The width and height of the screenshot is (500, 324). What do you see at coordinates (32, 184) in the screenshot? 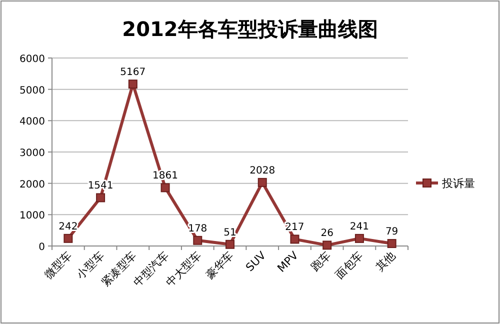
I see `y-tick-label: 2000` at bounding box center [32, 184].